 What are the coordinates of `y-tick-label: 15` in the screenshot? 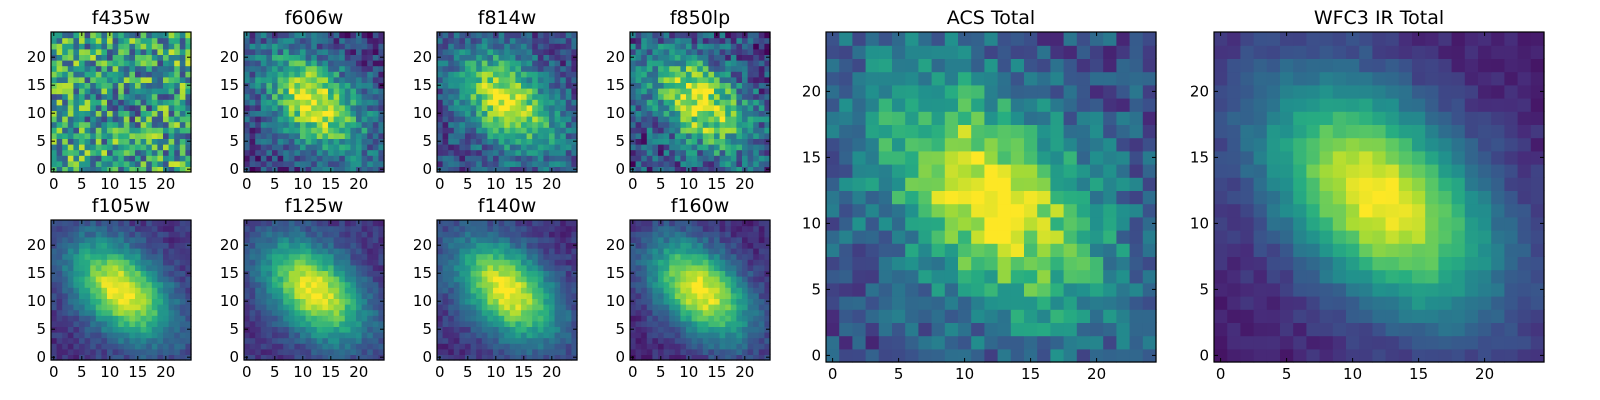 It's located at (229, 85).